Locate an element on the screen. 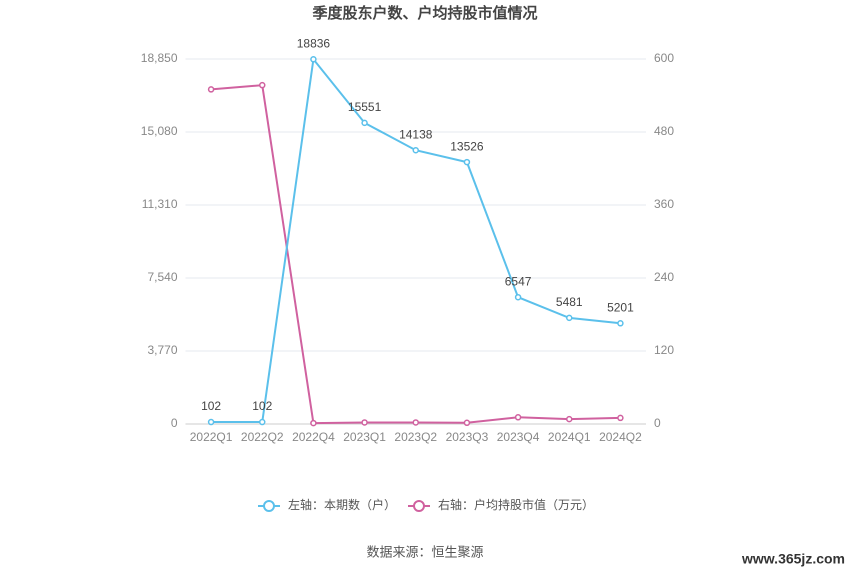 Image resolution: width=850 pixels, height=575 pixels. x-tick-label: 2022Q1 is located at coordinates (211, 437).